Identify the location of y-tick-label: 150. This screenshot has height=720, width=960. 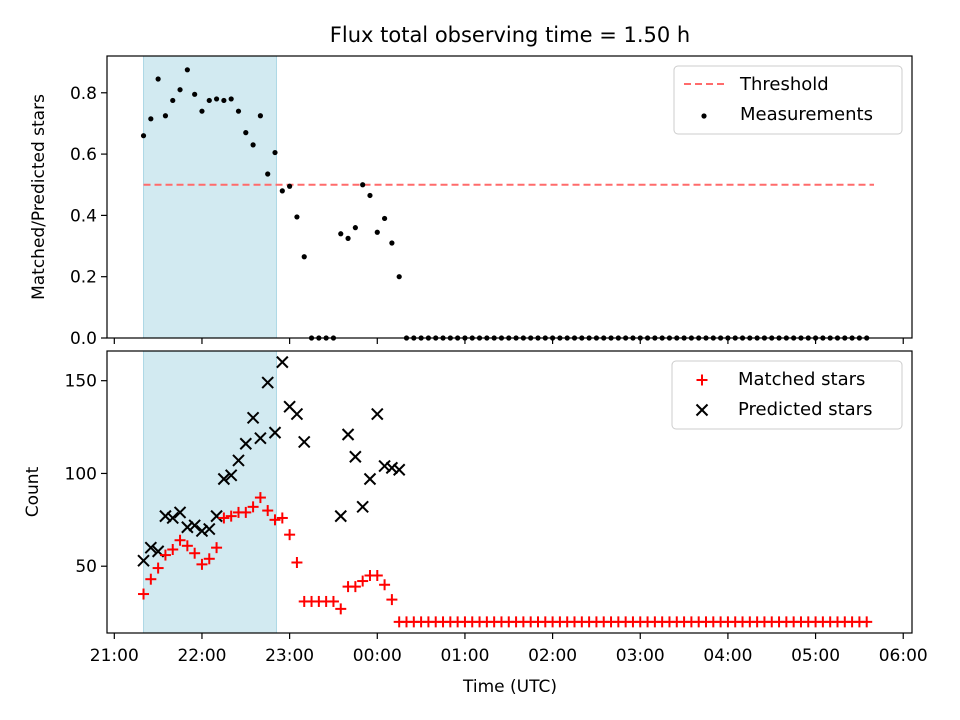
(81, 382).